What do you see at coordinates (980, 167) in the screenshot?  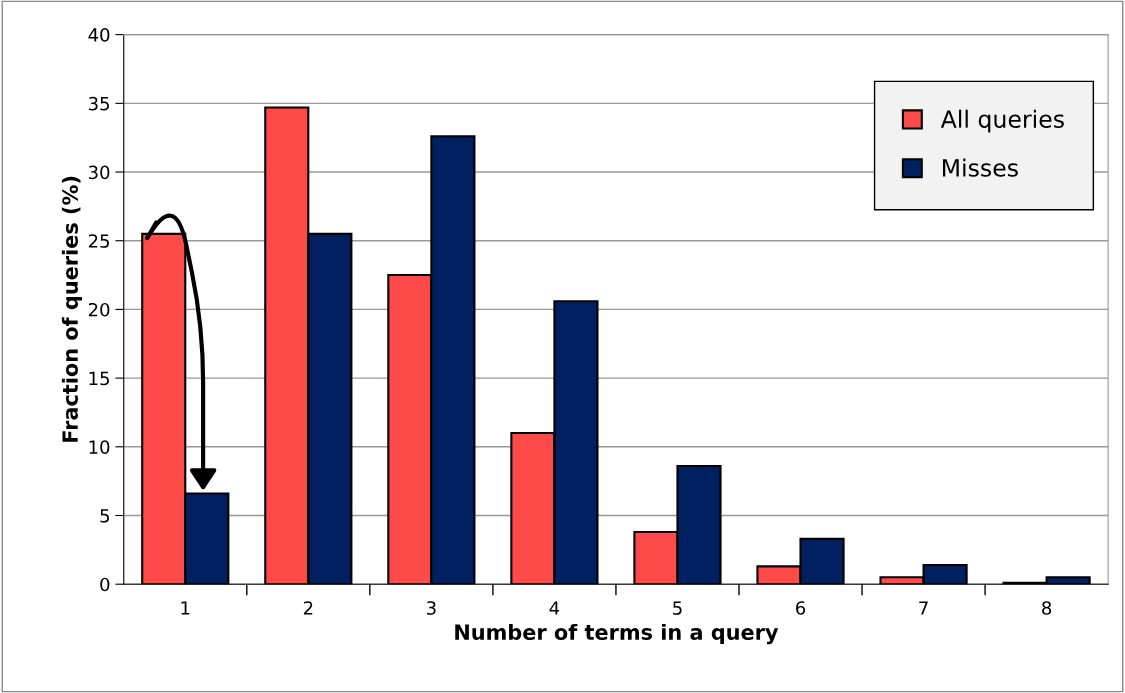 I see `legend-label: Misses` at bounding box center [980, 167].